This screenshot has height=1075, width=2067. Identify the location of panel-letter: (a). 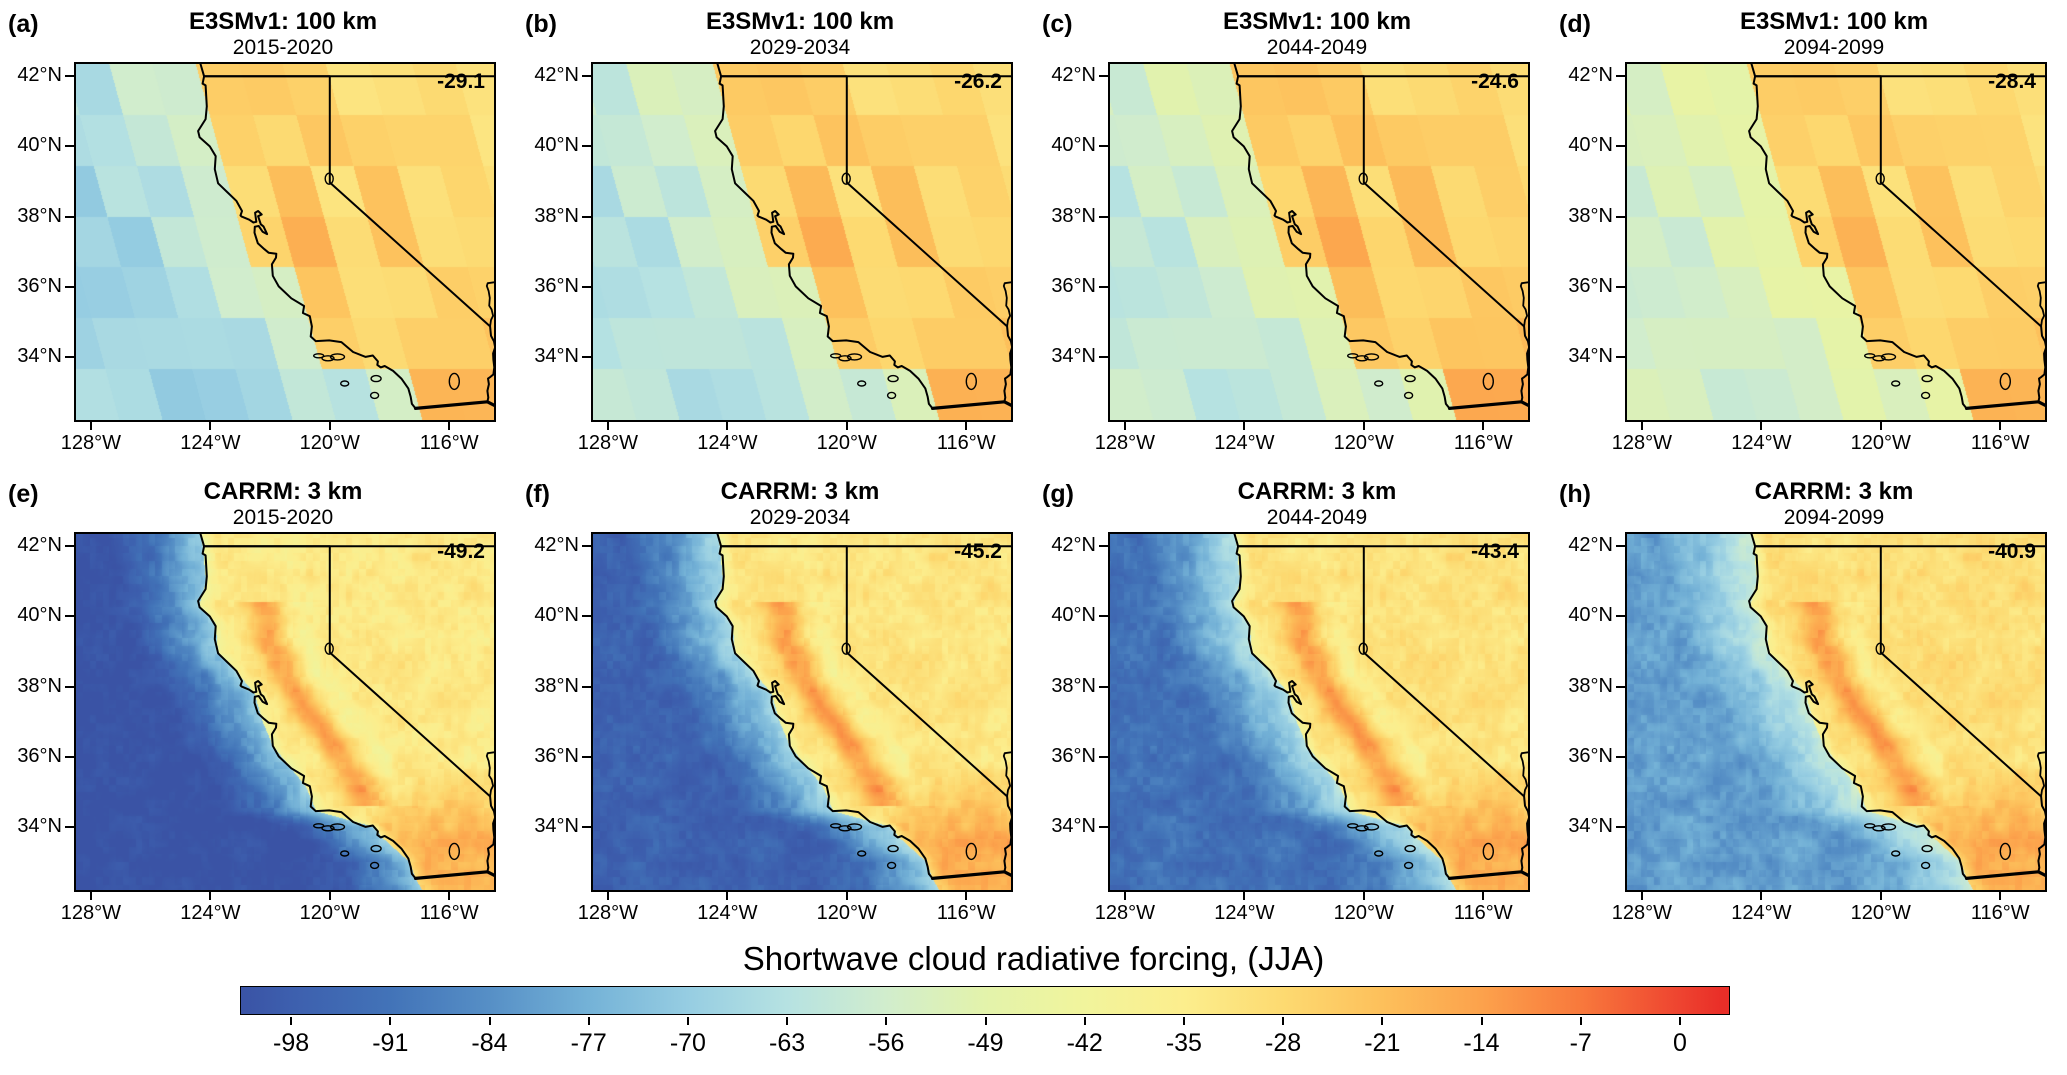
(23, 24).